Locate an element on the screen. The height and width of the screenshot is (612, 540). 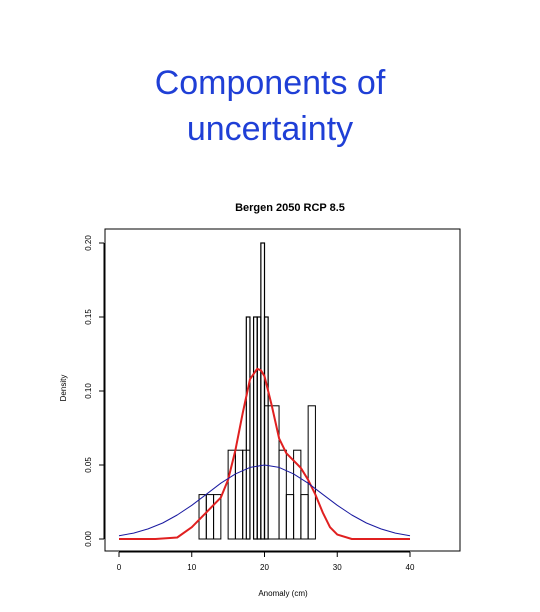
y-tick-label: 0.05 is located at coordinates (88, 465).